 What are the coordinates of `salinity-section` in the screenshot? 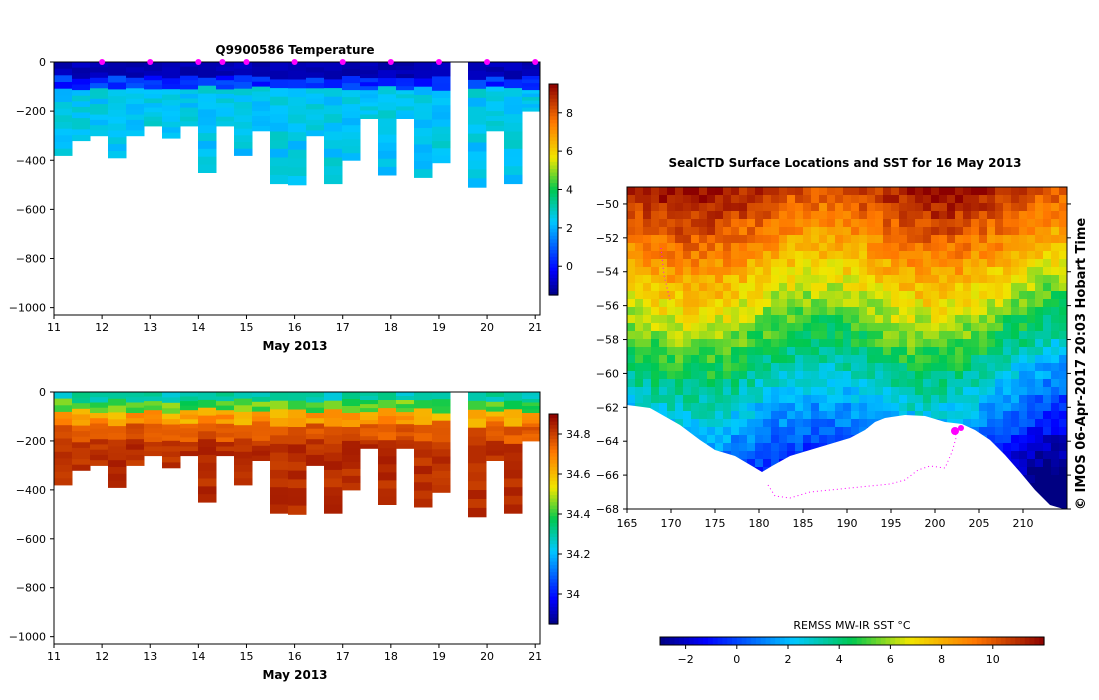 It's located at (297, 455).